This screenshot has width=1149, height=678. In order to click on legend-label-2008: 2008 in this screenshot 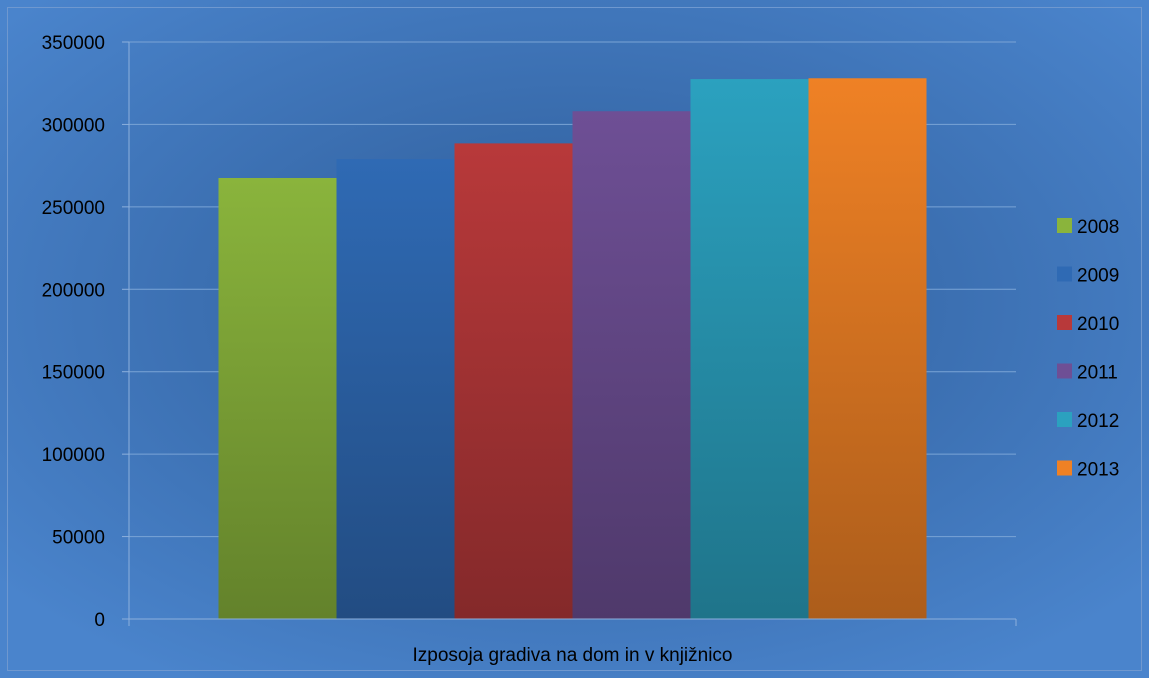, I will do `click(1098, 227)`.